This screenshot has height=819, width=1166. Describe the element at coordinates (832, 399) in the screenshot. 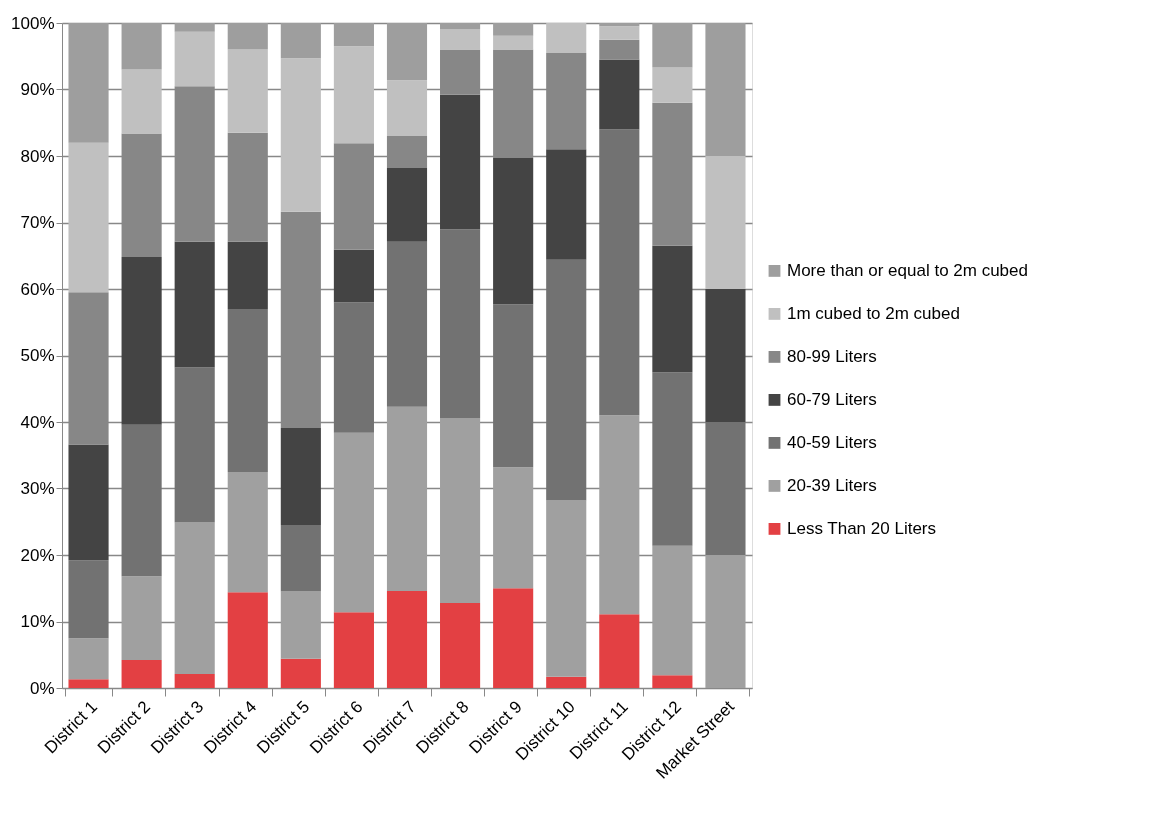

I see `legend-label: 60-79 Liters` at that location.